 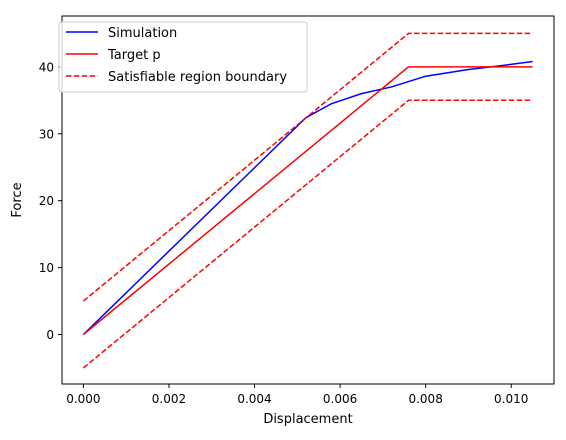 I want to click on legend-entry-simulation: Simulation, so click(x=121, y=33).